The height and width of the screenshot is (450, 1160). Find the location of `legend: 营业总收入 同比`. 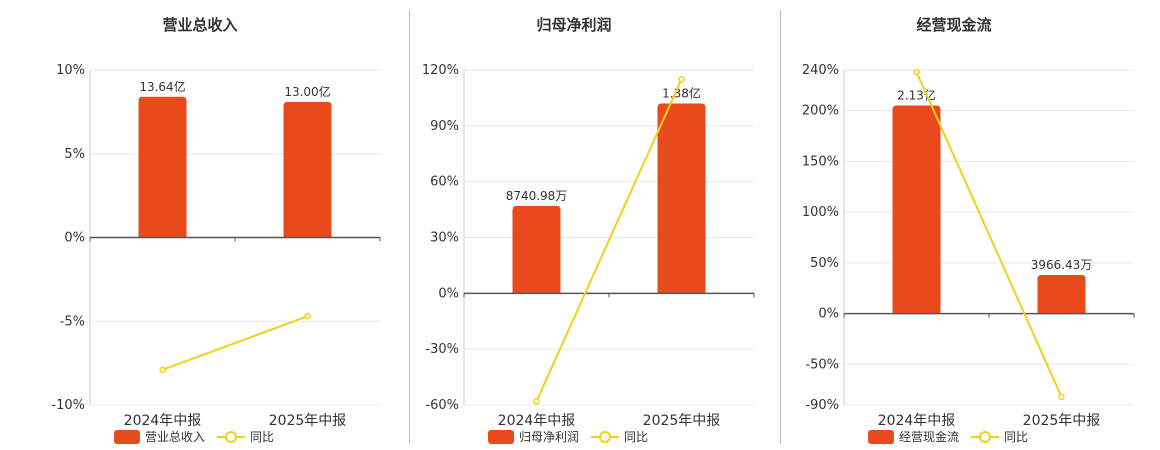

legend: 营业总收入 同比 is located at coordinates (200, 436).